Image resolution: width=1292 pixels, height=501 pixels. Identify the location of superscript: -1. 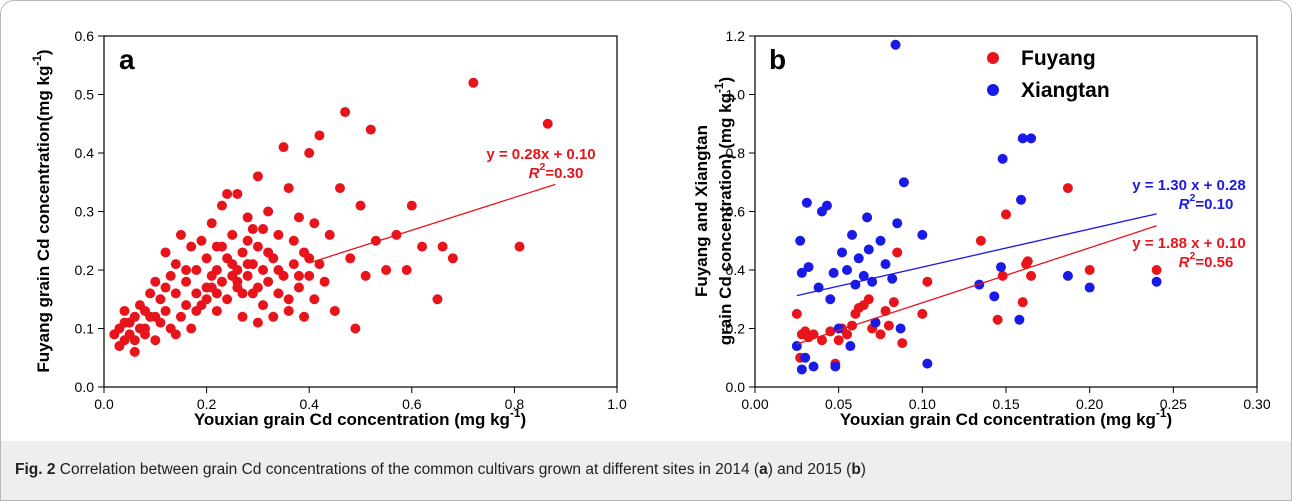
(37, 60).